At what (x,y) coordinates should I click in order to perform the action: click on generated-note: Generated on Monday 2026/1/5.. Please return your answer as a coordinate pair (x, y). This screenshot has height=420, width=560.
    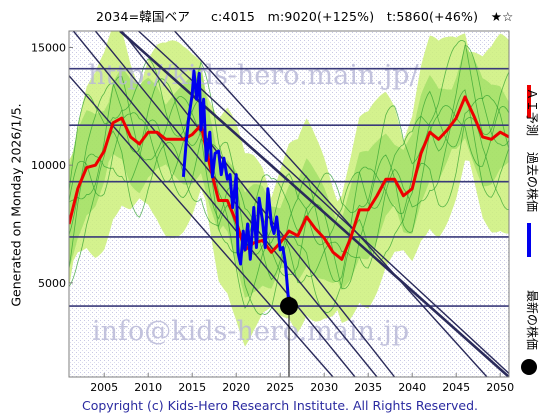
    Looking at the image, I should click on (16, 205).